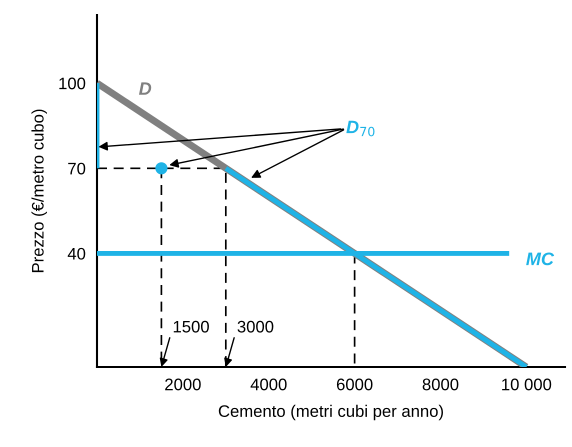 This screenshot has height=447, width=572. Describe the element at coordinates (330, 412) in the screenshot. I see `x-axis-title: Cemento (metri cubi per anno)` at that location.